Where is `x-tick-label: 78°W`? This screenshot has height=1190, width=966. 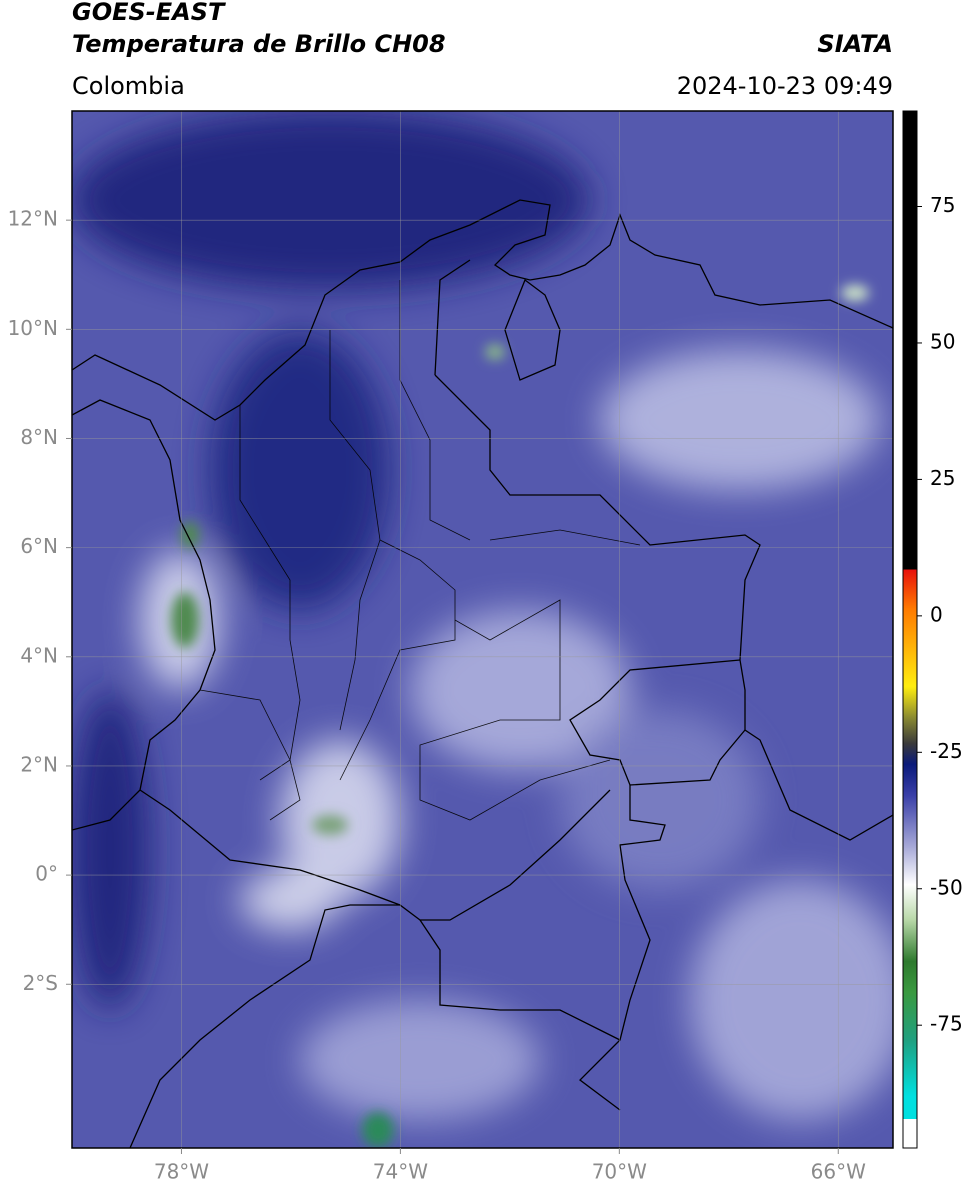
x-tick-label: 78°W is located at coordinates (181, 1172).